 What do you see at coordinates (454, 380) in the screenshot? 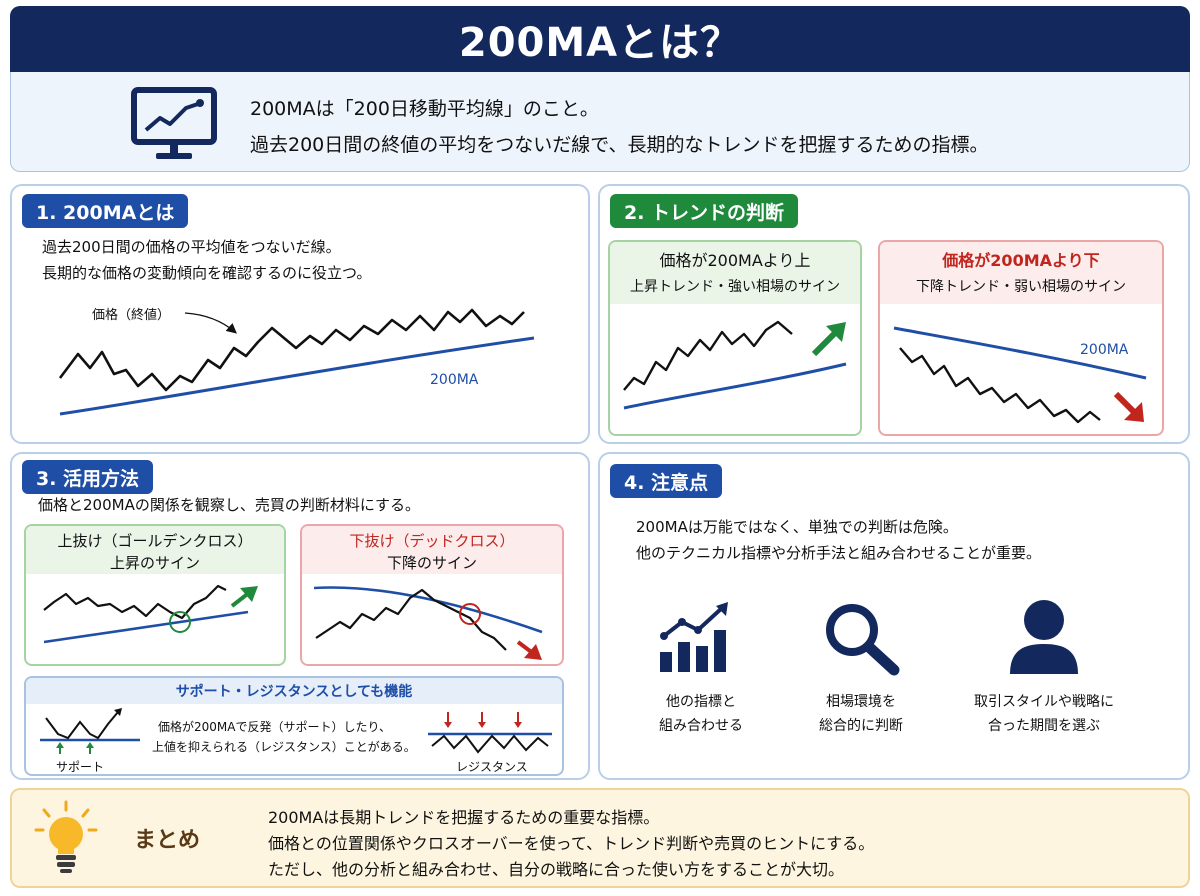
I see `ma-label: 200MA` at bounding box center [454, 380].